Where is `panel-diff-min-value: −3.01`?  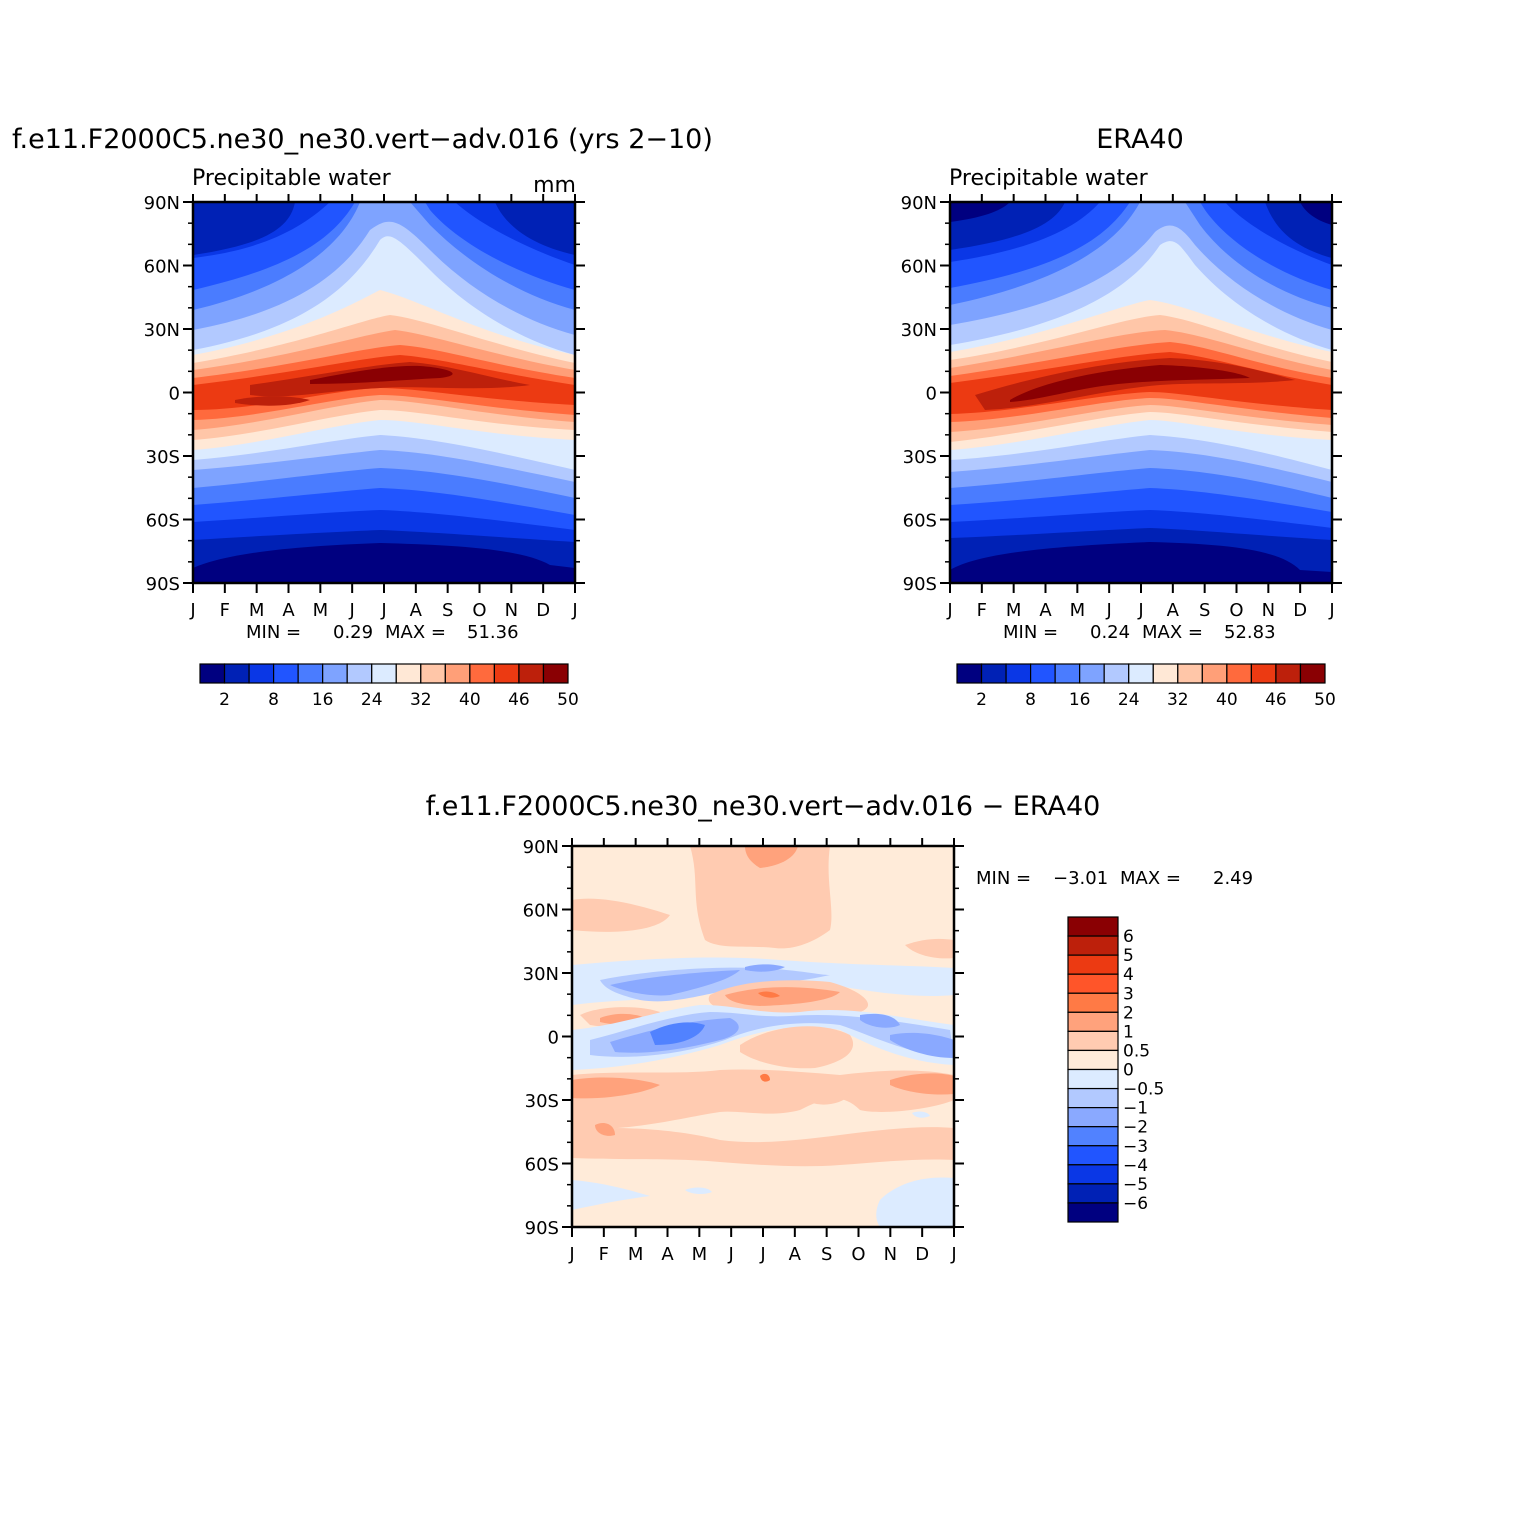
panel-diff-min-value: −3.01 is located at coordinates (1080, 878).